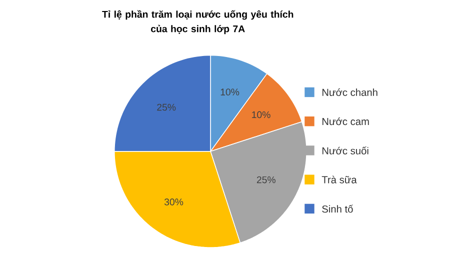 This screenshot has height=257, width=458. Describe the element at coordinates (350, 92) in the screenshot. I see `legend-label: Nước chanh` at that location.